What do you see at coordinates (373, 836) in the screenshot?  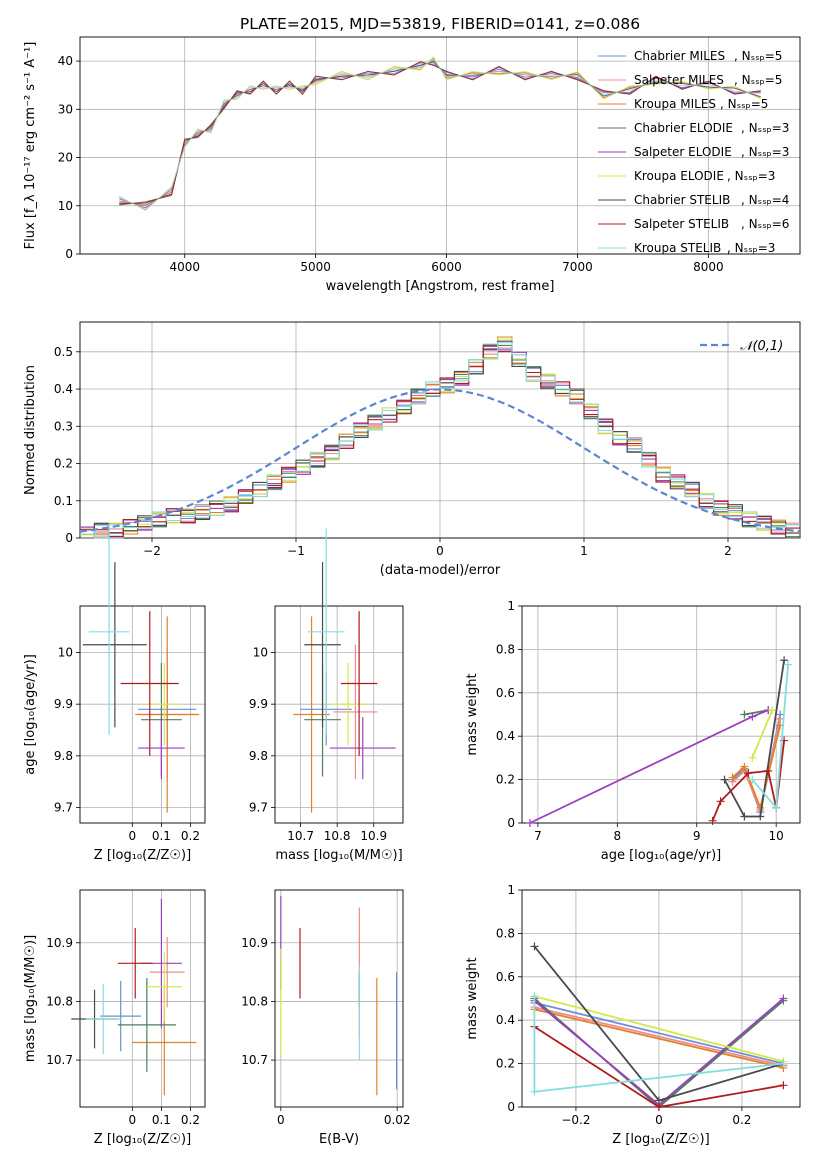 I see `x-tick-label: 10.9` at bounding box center [373, 836].